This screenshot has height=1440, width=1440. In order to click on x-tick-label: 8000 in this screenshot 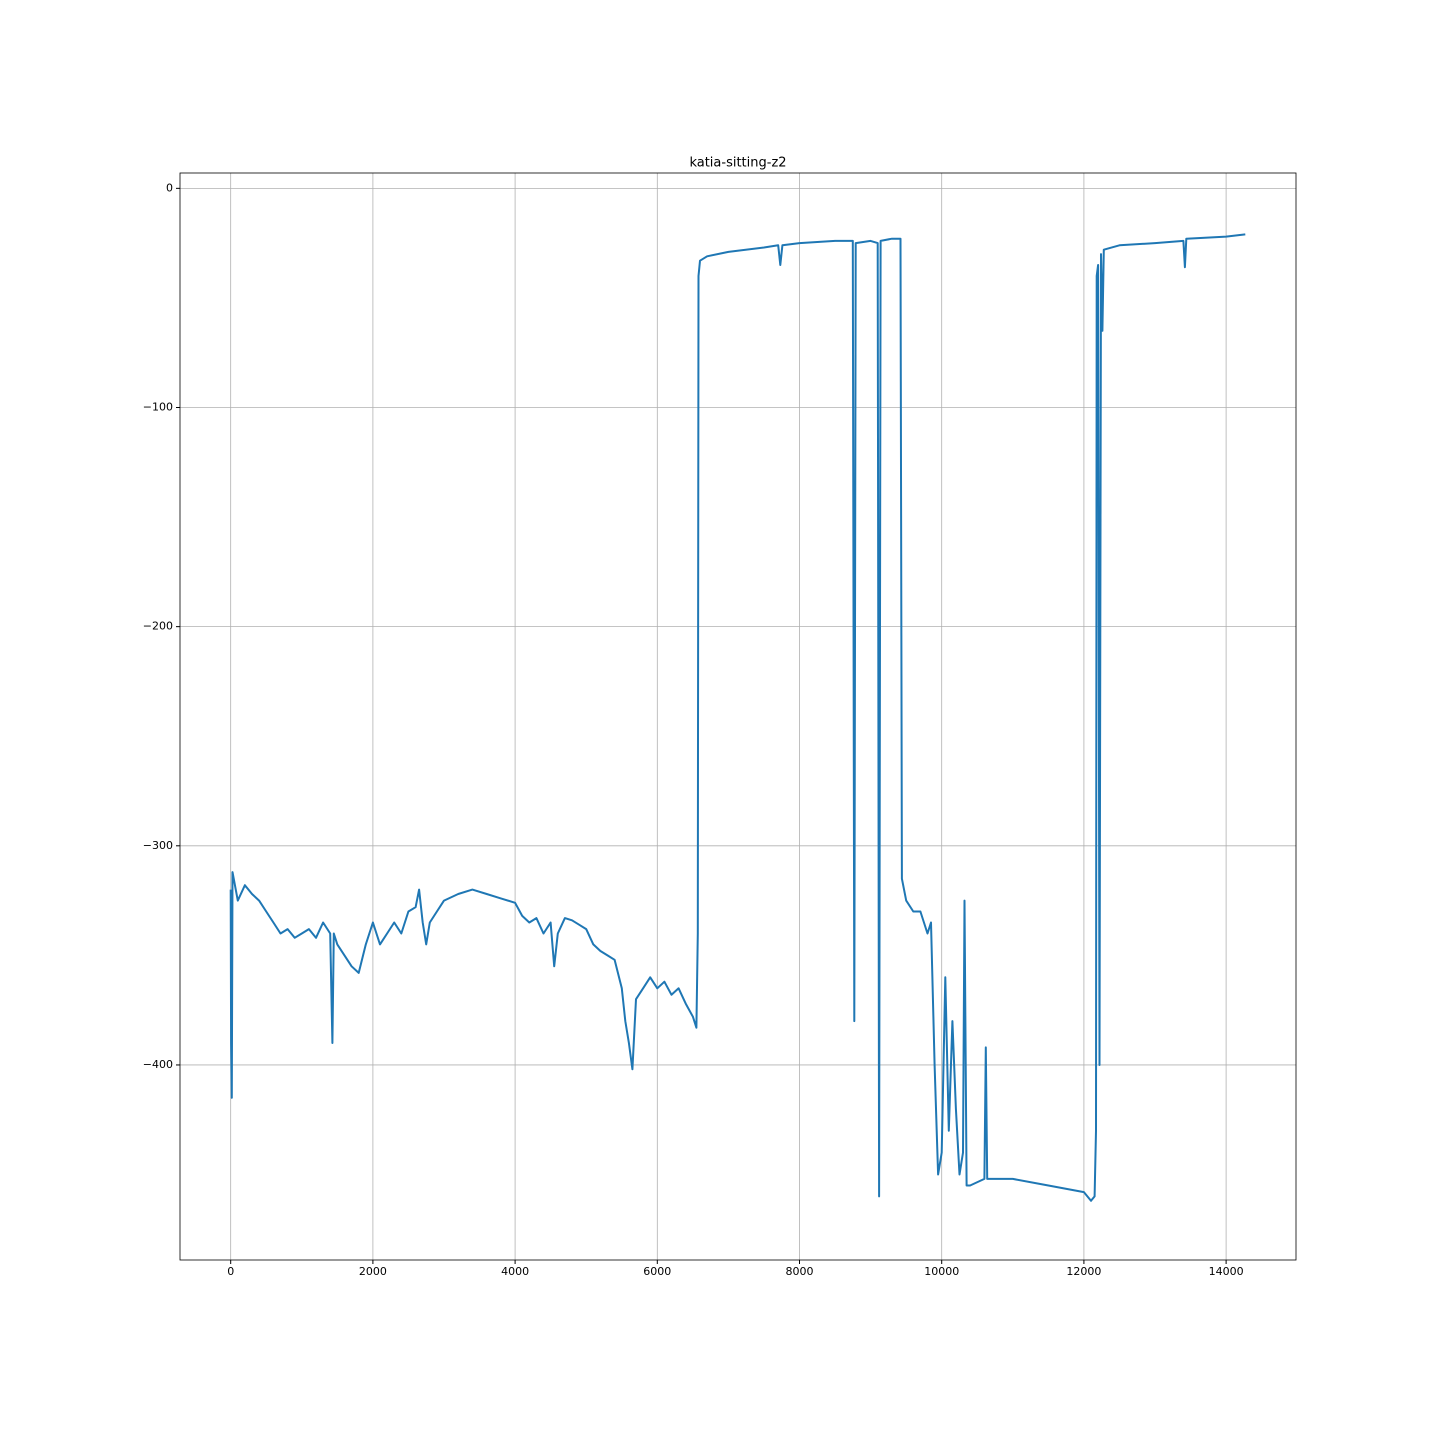, I will do `click(800, 1271)`.